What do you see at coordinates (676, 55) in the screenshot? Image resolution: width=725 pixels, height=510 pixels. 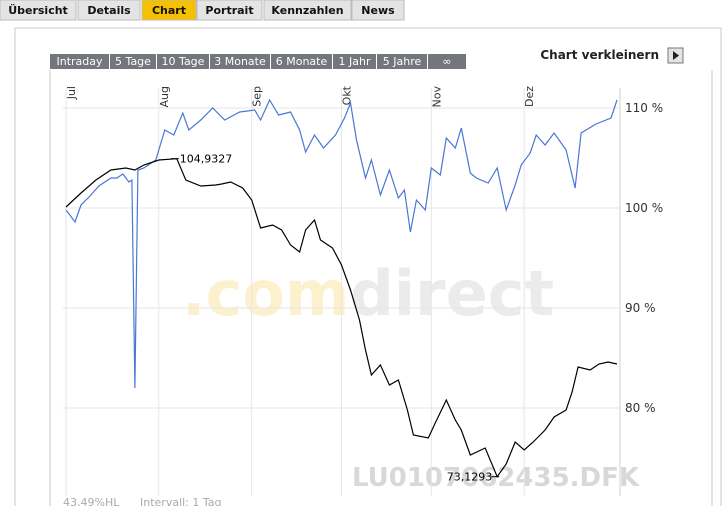 I see `toggle-arrow` at bounding box center [676, 55].